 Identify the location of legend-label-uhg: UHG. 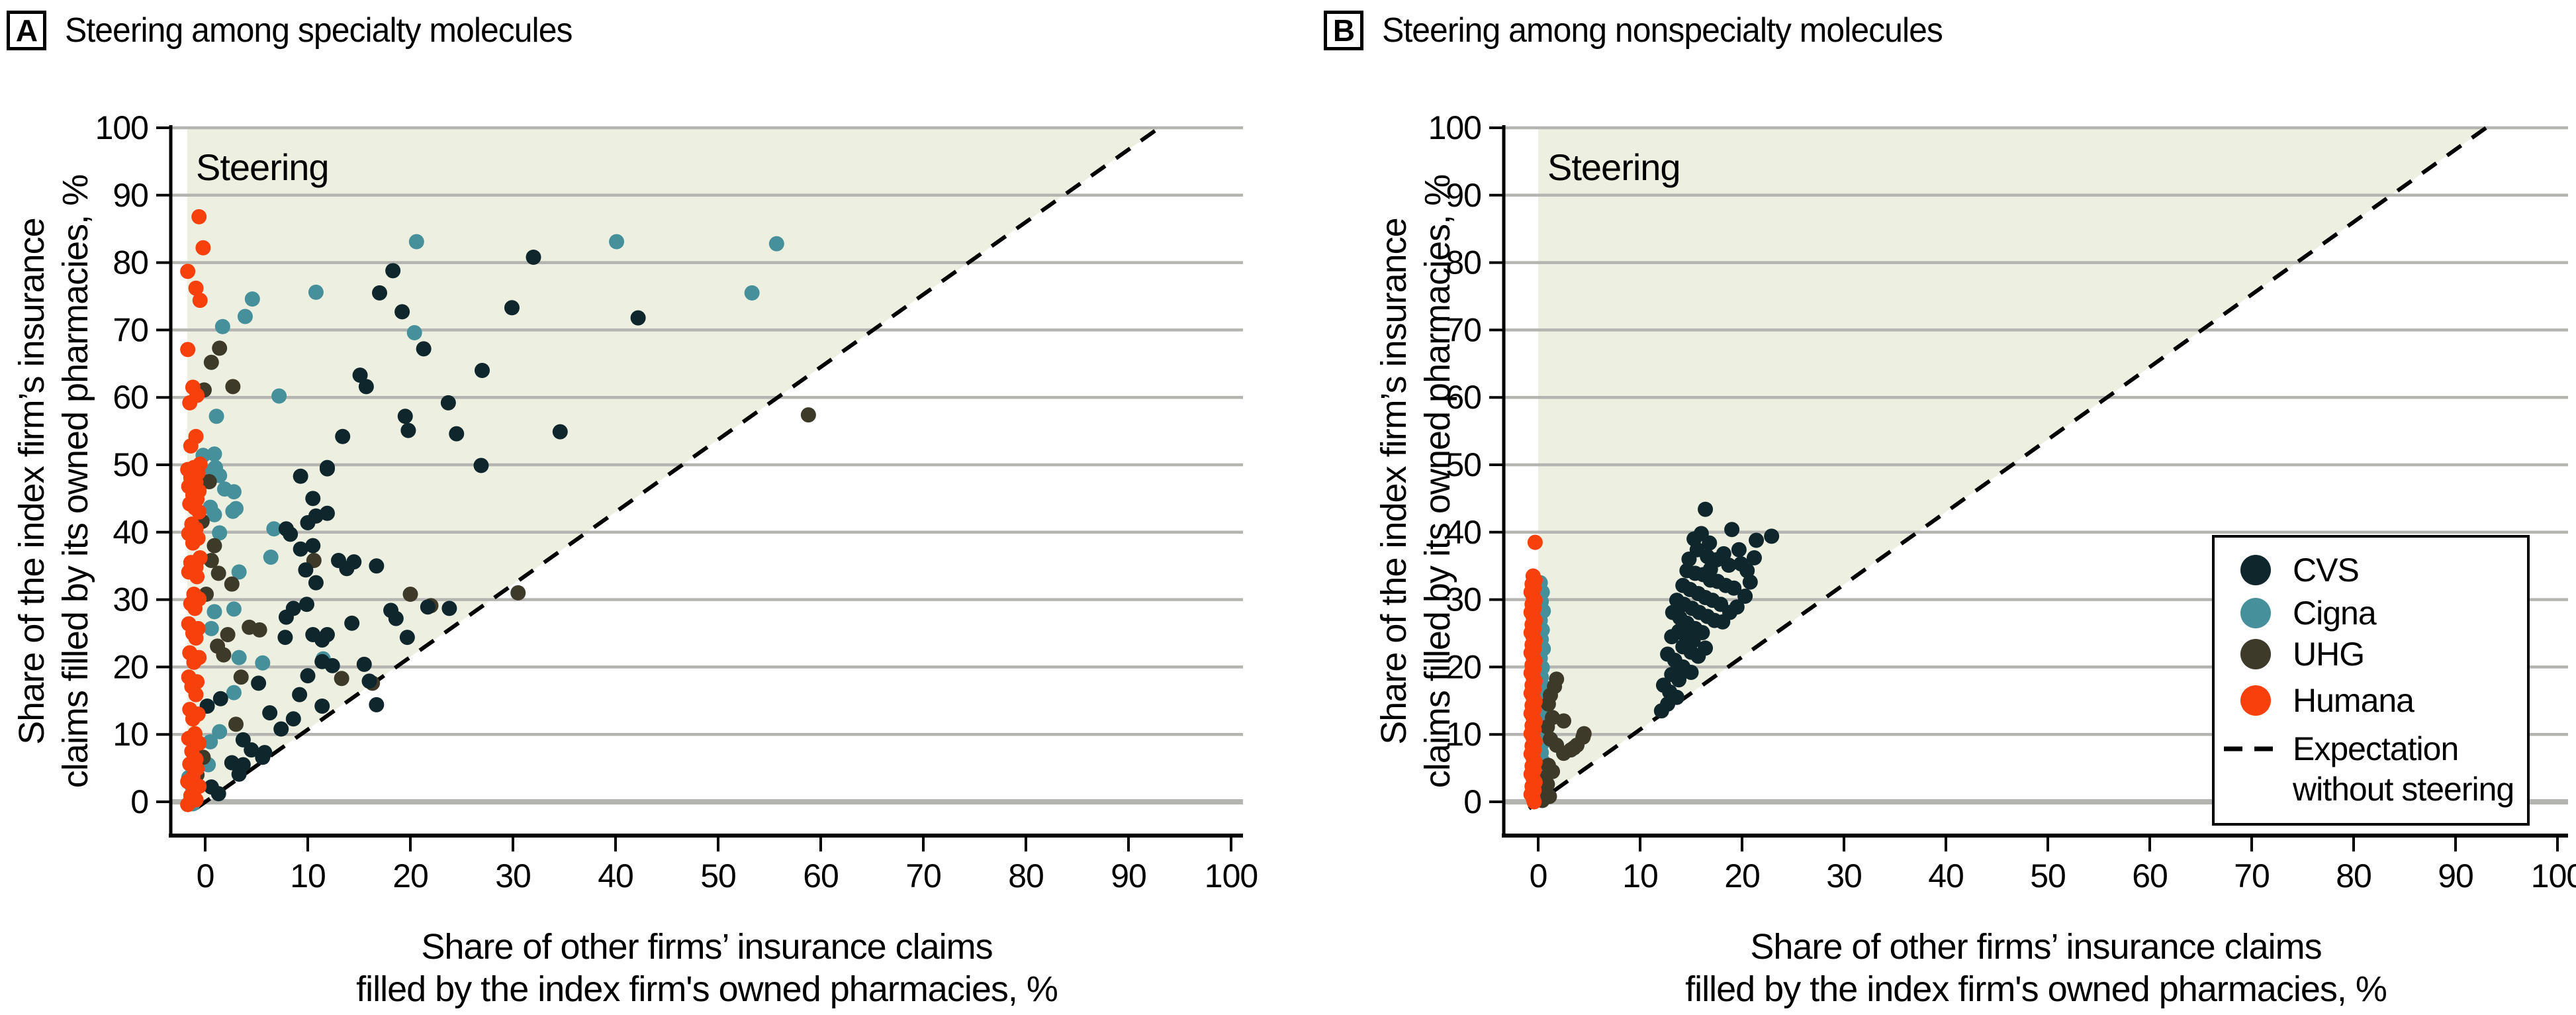
(2328, 654).